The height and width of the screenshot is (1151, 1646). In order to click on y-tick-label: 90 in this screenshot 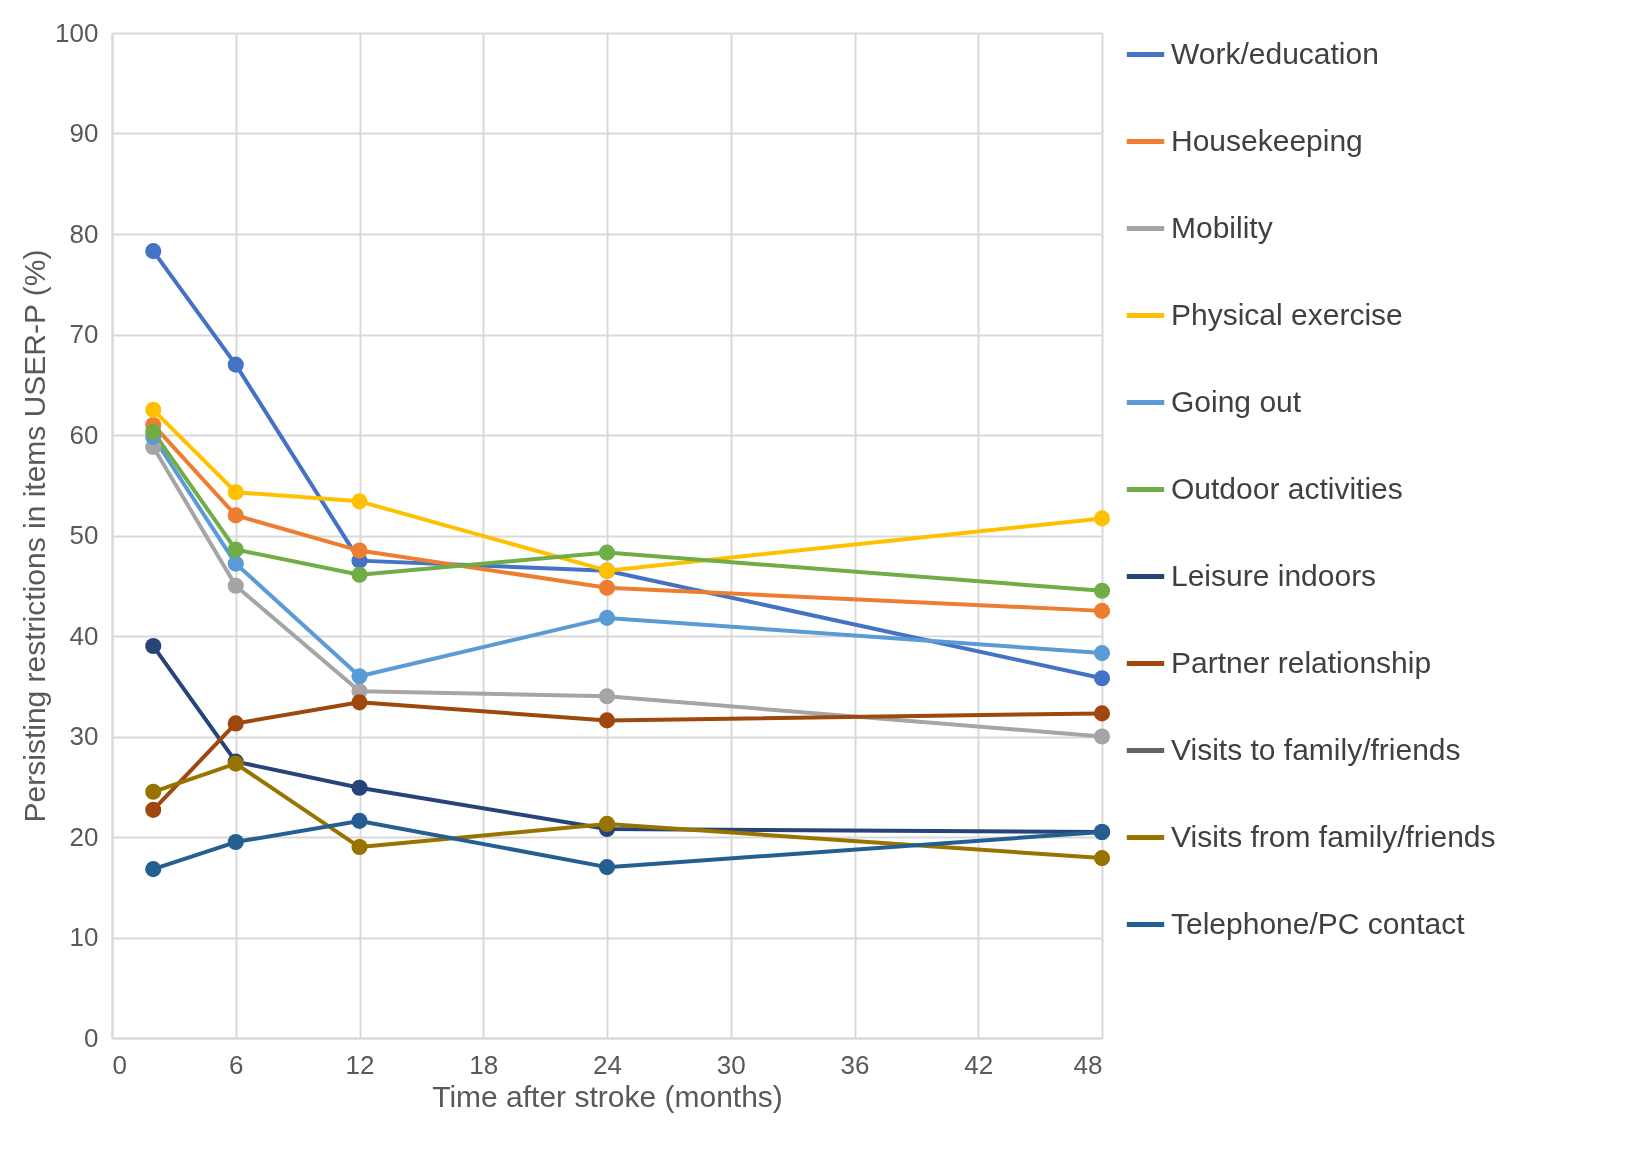, I will do `click(84, 133)`.